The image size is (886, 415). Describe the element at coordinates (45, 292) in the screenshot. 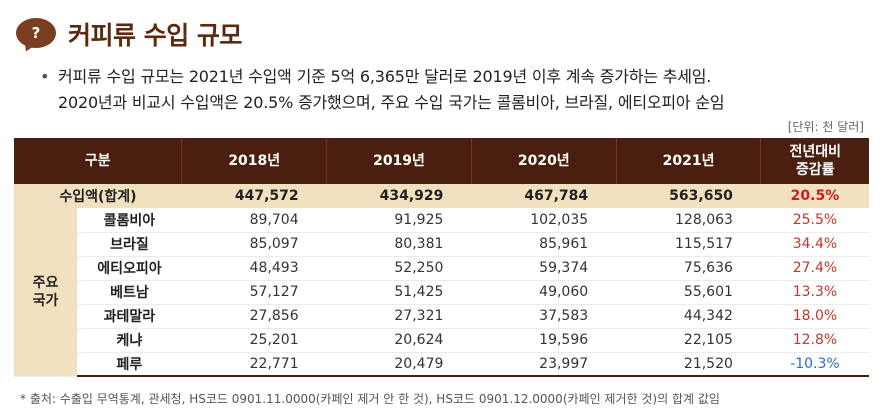

I see `group-label: 주요 국가` at that location.